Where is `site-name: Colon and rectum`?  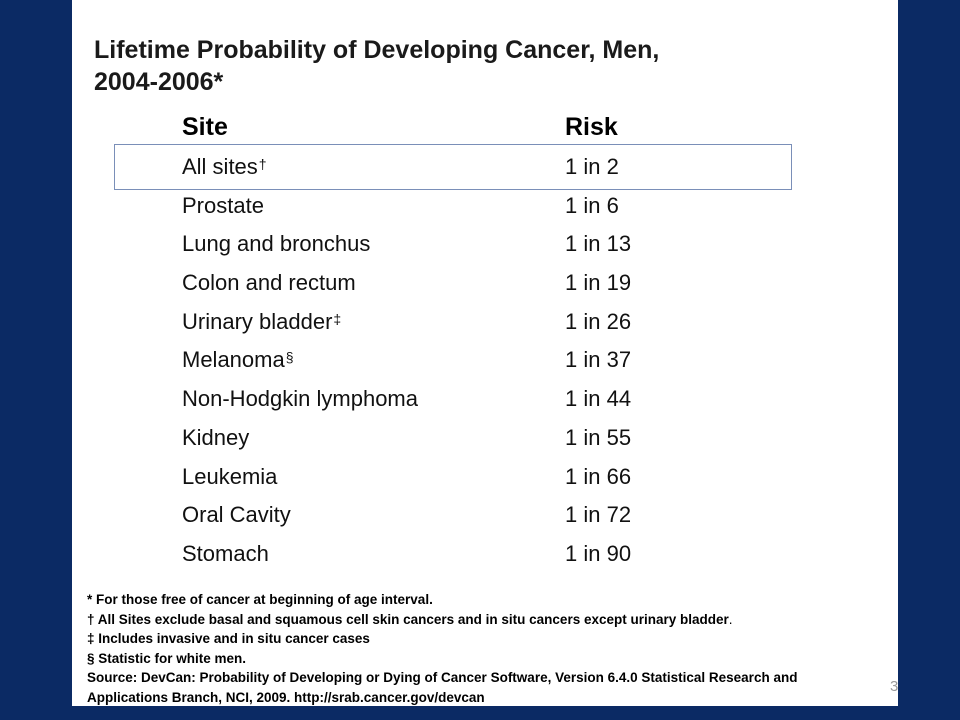
site-name: Colon and rectum is located at coordinates (269, 283).